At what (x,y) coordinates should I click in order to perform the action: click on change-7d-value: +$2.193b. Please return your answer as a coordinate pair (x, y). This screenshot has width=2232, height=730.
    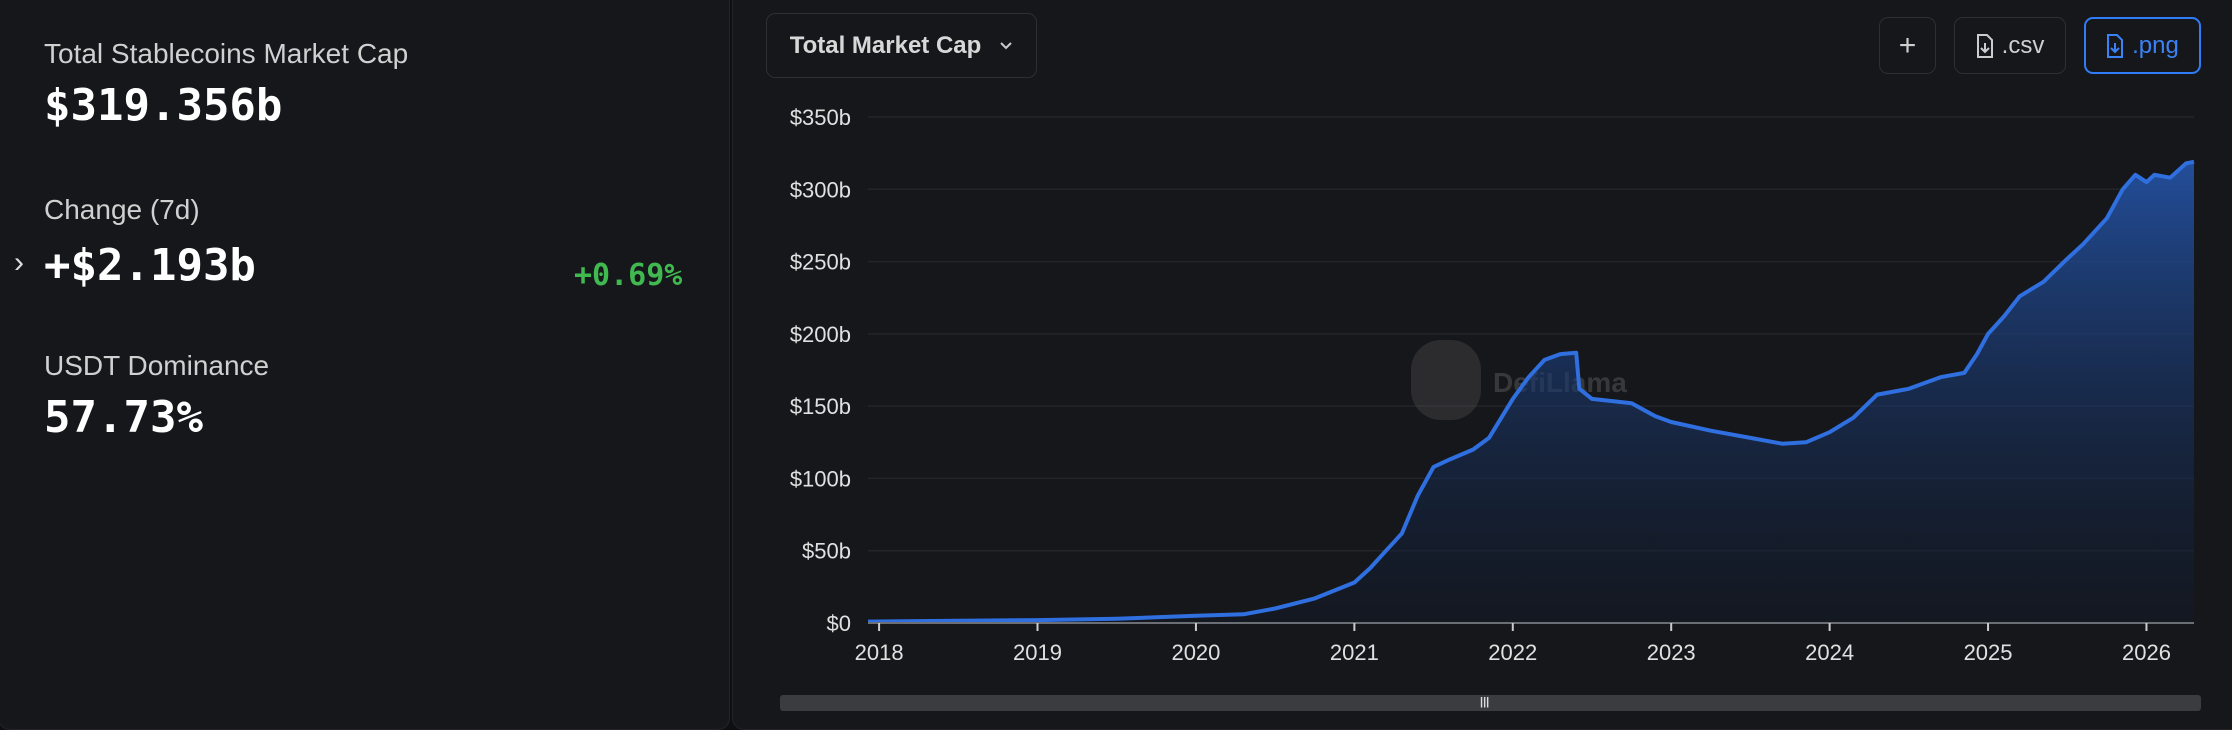
    Looking at the image, I should click on (150, 265).